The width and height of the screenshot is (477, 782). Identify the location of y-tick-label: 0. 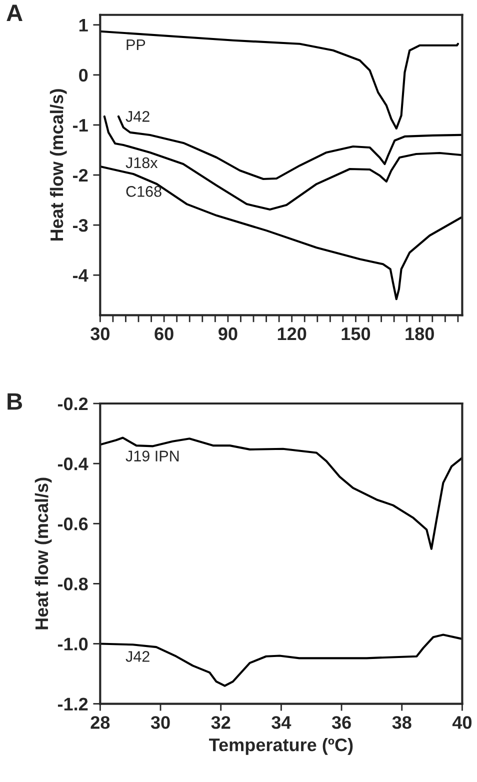
(83, 75).